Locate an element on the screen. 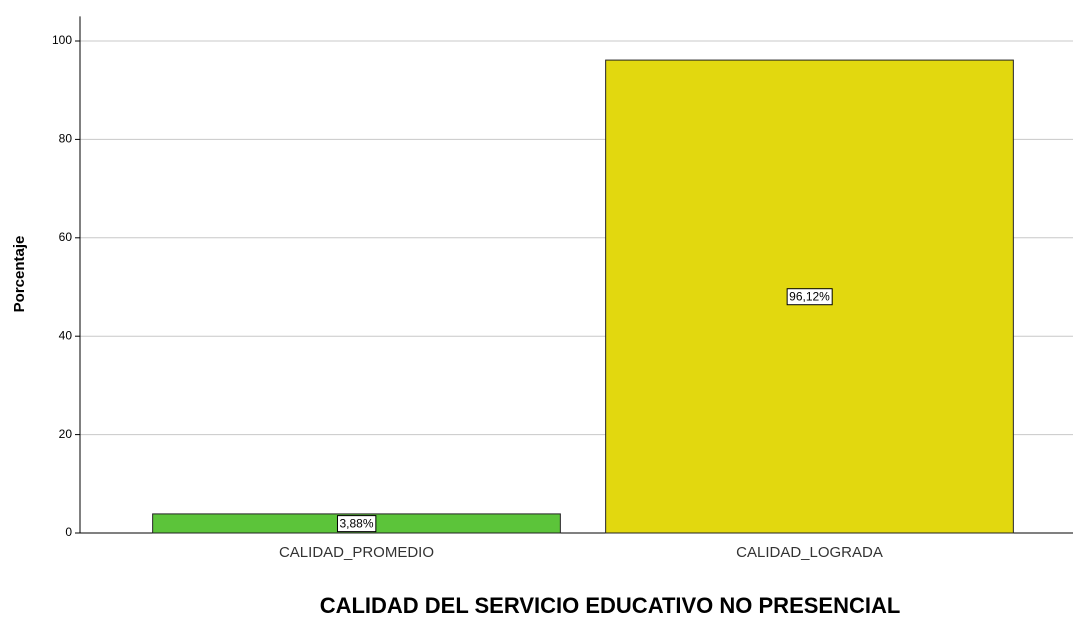  y-tick-label: 20 is located at coordinates (66, 434).